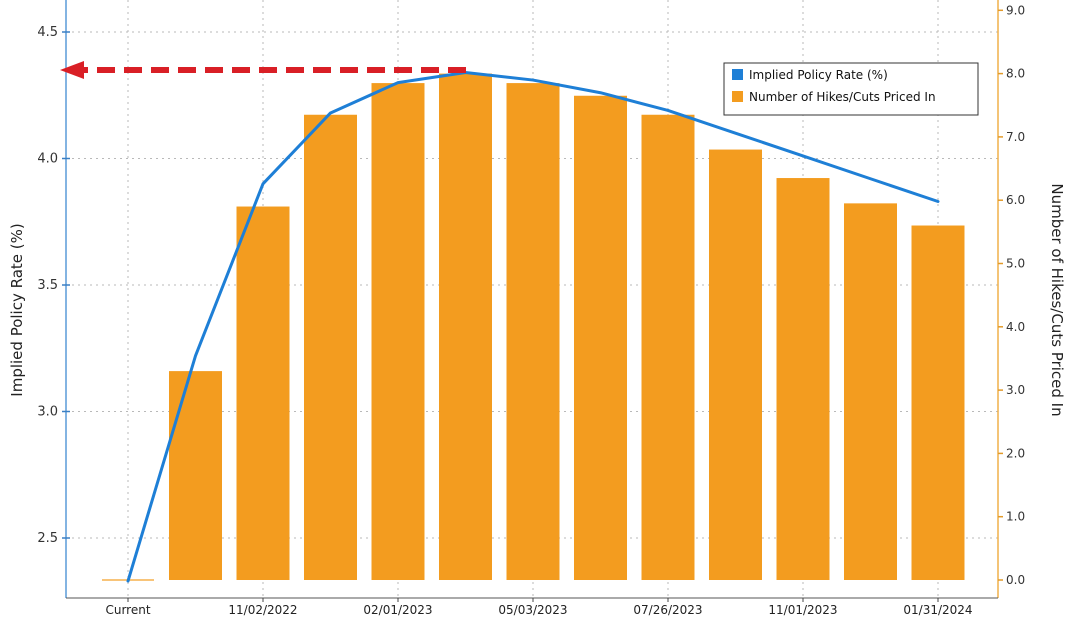 This screenshot has width=1080, height=618. I want to click on x-tick-label: Current, so click(127, 610).